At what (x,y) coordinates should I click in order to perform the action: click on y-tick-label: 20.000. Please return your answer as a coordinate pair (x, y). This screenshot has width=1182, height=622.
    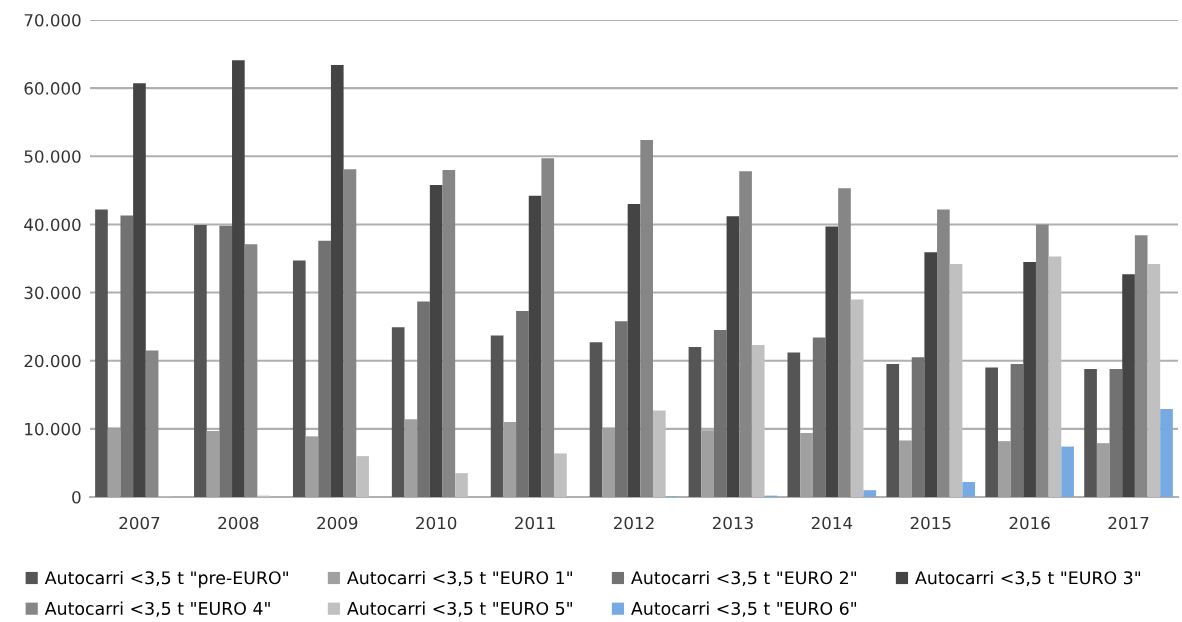
    Looking at the image, I should click on (52, 361).